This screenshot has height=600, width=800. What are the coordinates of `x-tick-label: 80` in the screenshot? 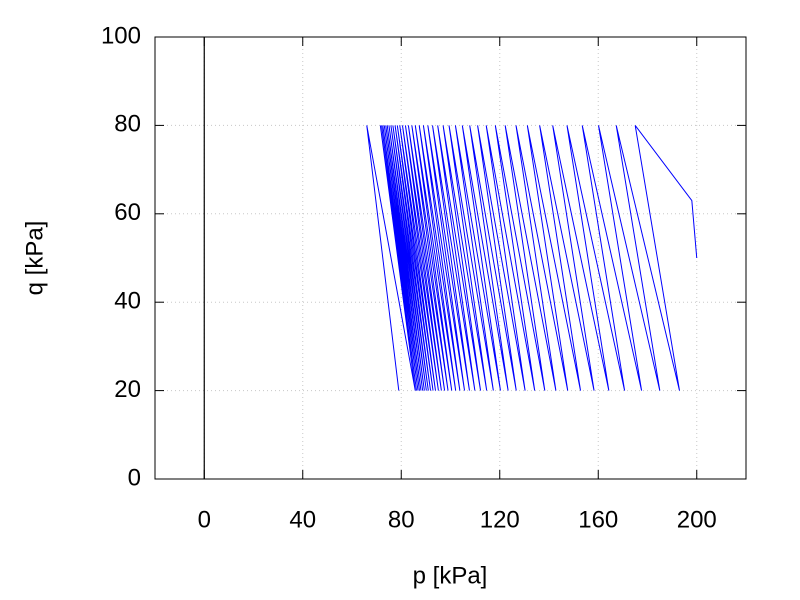 It's located at (401, 519).